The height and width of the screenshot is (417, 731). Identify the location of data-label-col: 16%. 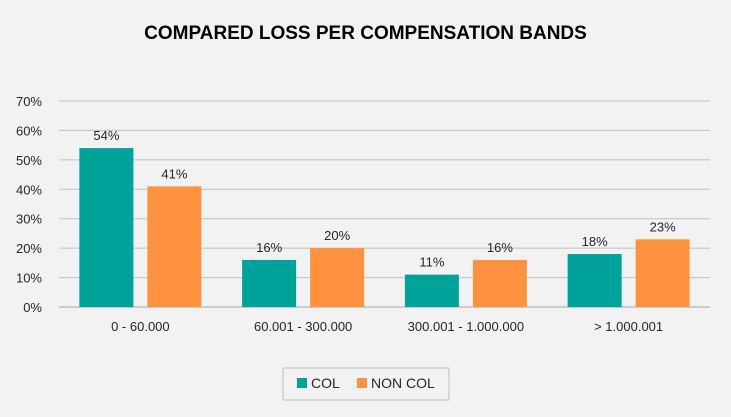
(269, 247).